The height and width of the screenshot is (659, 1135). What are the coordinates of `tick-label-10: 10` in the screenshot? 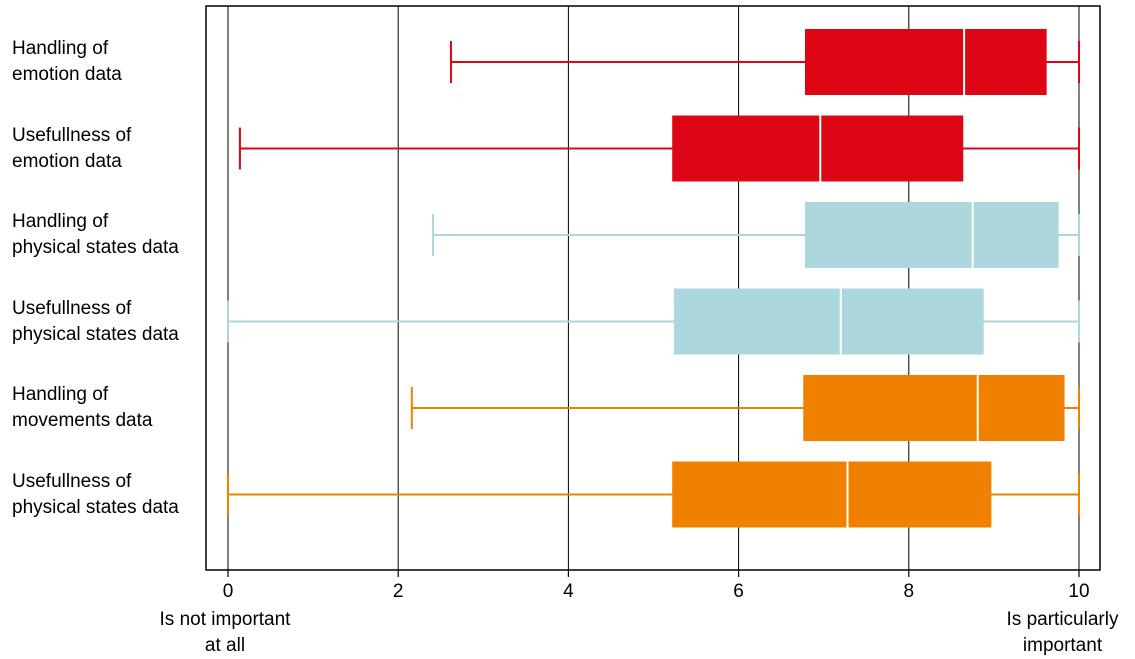 It's located at (1078, 591).